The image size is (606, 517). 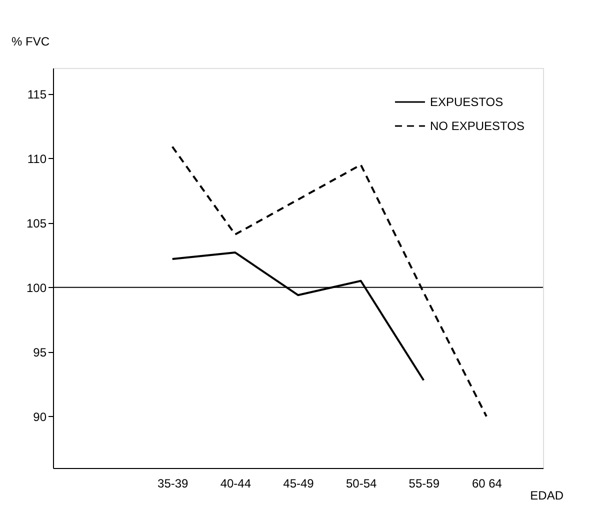 What do you see at coordinates (30, 41) in the screenshot?
I see `y-axis-title: % FVC` at bounding box center [30, 41].